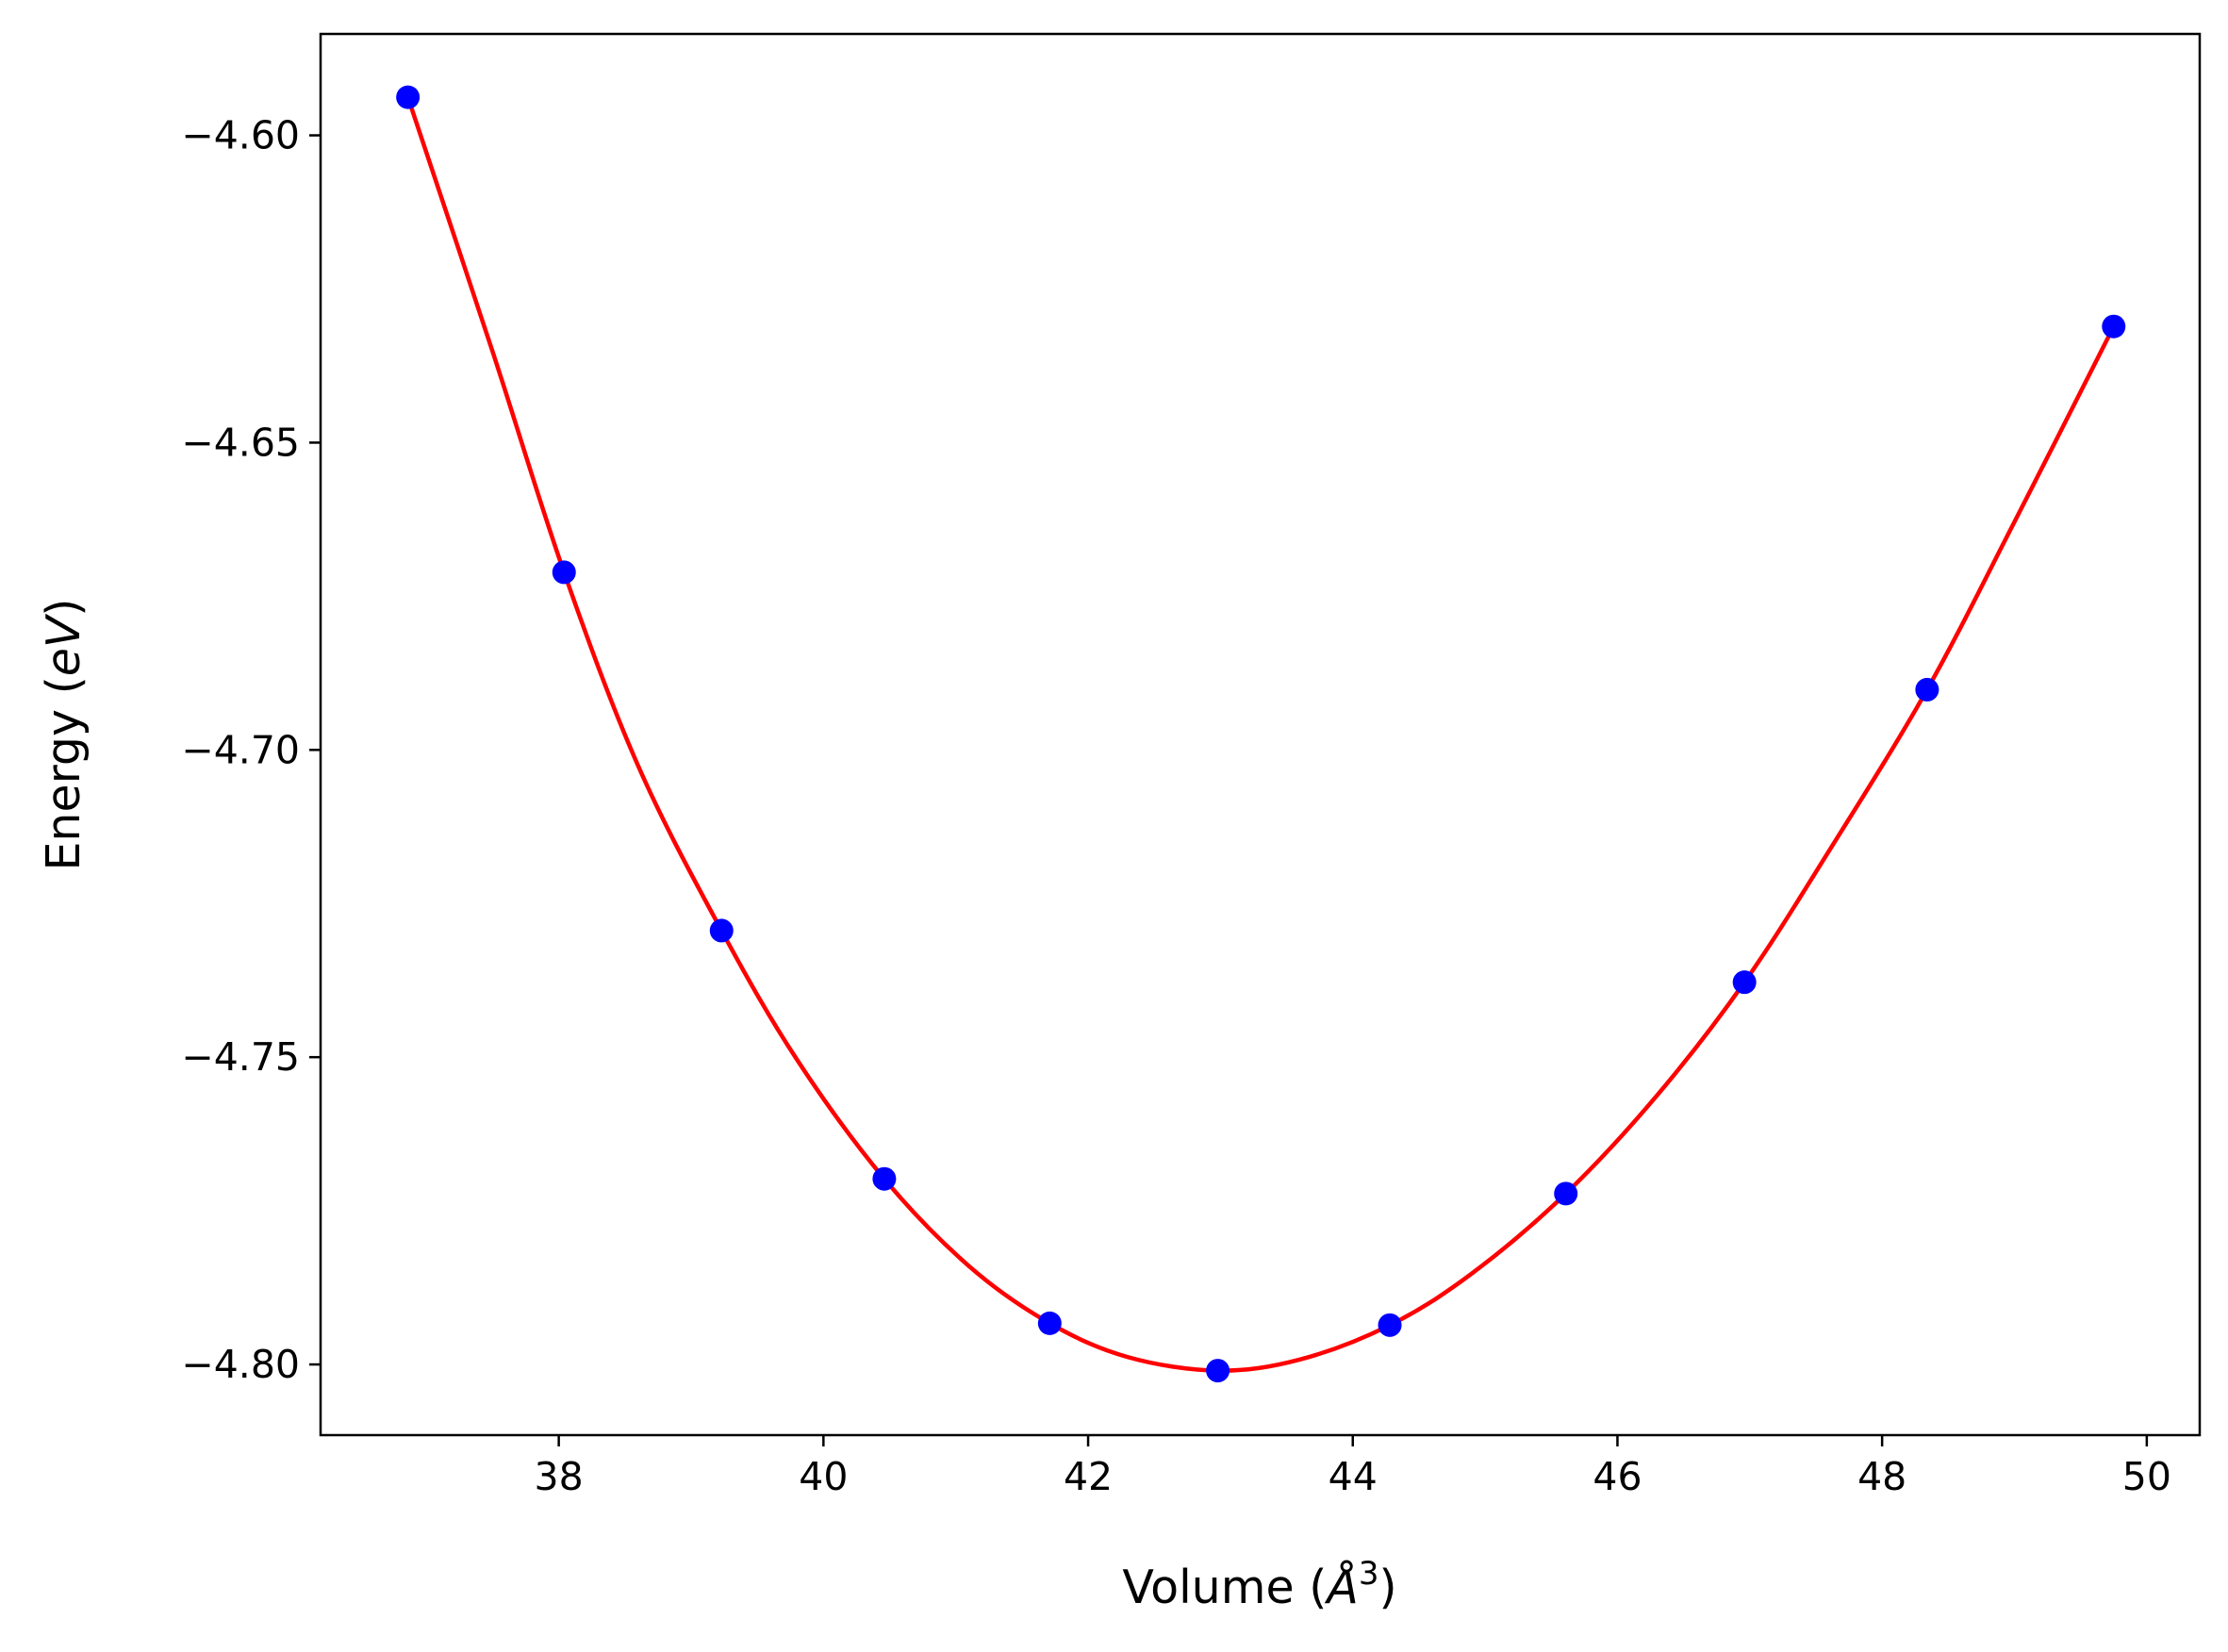 The image size is (2228, 1652). What do you see at coordinates (559, 1476) in the screenshot?
I see `x-tick-label: 38` at bounding box center [559, 1476].